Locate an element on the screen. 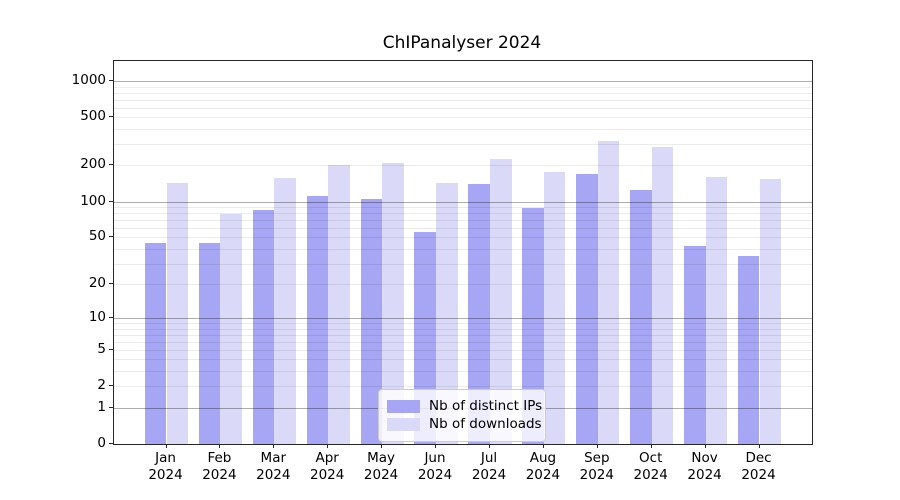 This screenshot has width=900, height=500. legend-item-downloads: Nb of downloads is located at coordinates (464, 424).